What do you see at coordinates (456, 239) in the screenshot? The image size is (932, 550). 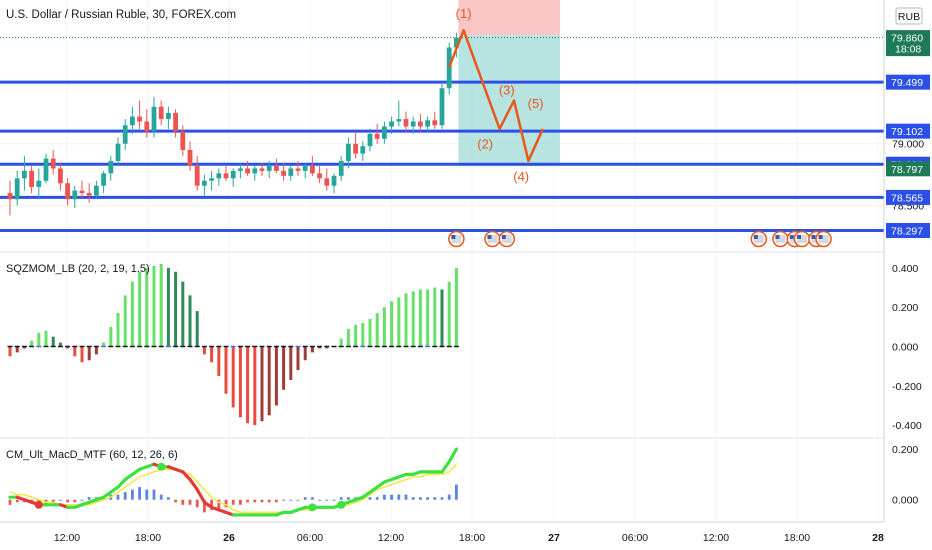 I see `flag-stripes` at bounding box center [456, 239].